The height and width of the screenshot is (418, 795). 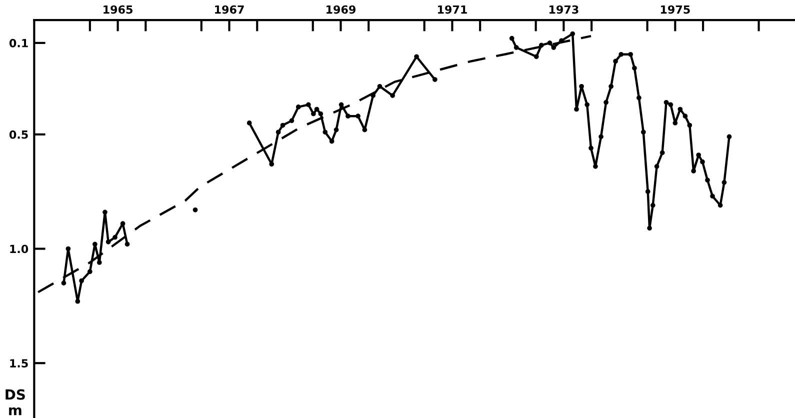 What do you see at coordinates (18, 43) in the screenshot?
I see `y-tick-label: 0.1` at bounding box center [18, 43].